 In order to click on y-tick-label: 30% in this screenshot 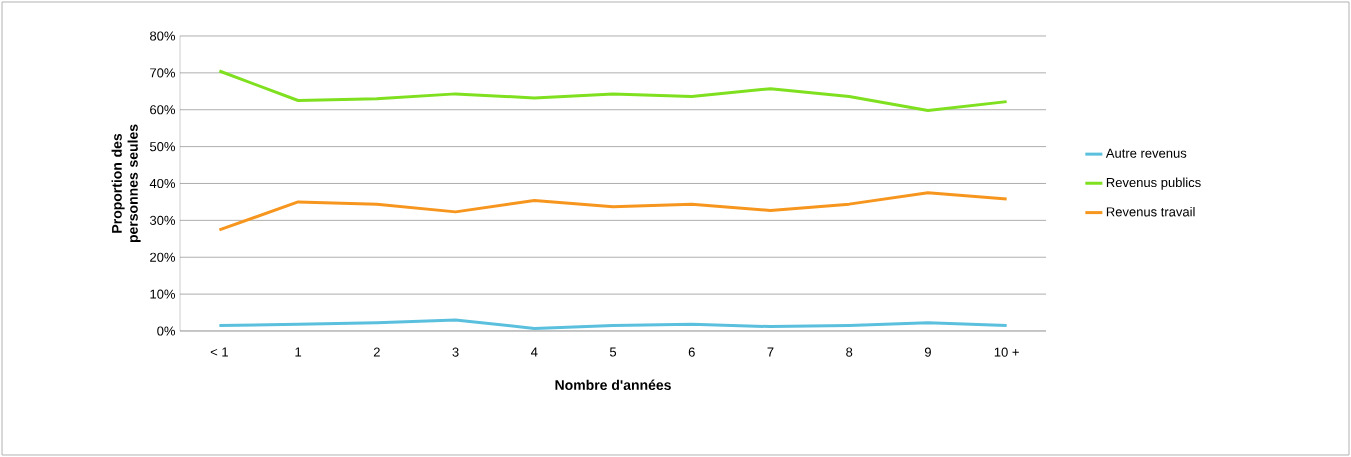, I will do `click(162, 220)`.